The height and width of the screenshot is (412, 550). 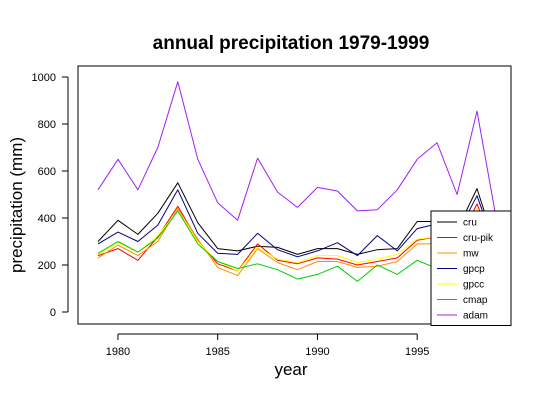 What do you see at coordinates (475, 300) in the screenshot?
I see `legend-label: cmap` at bounding box center [475, 300].